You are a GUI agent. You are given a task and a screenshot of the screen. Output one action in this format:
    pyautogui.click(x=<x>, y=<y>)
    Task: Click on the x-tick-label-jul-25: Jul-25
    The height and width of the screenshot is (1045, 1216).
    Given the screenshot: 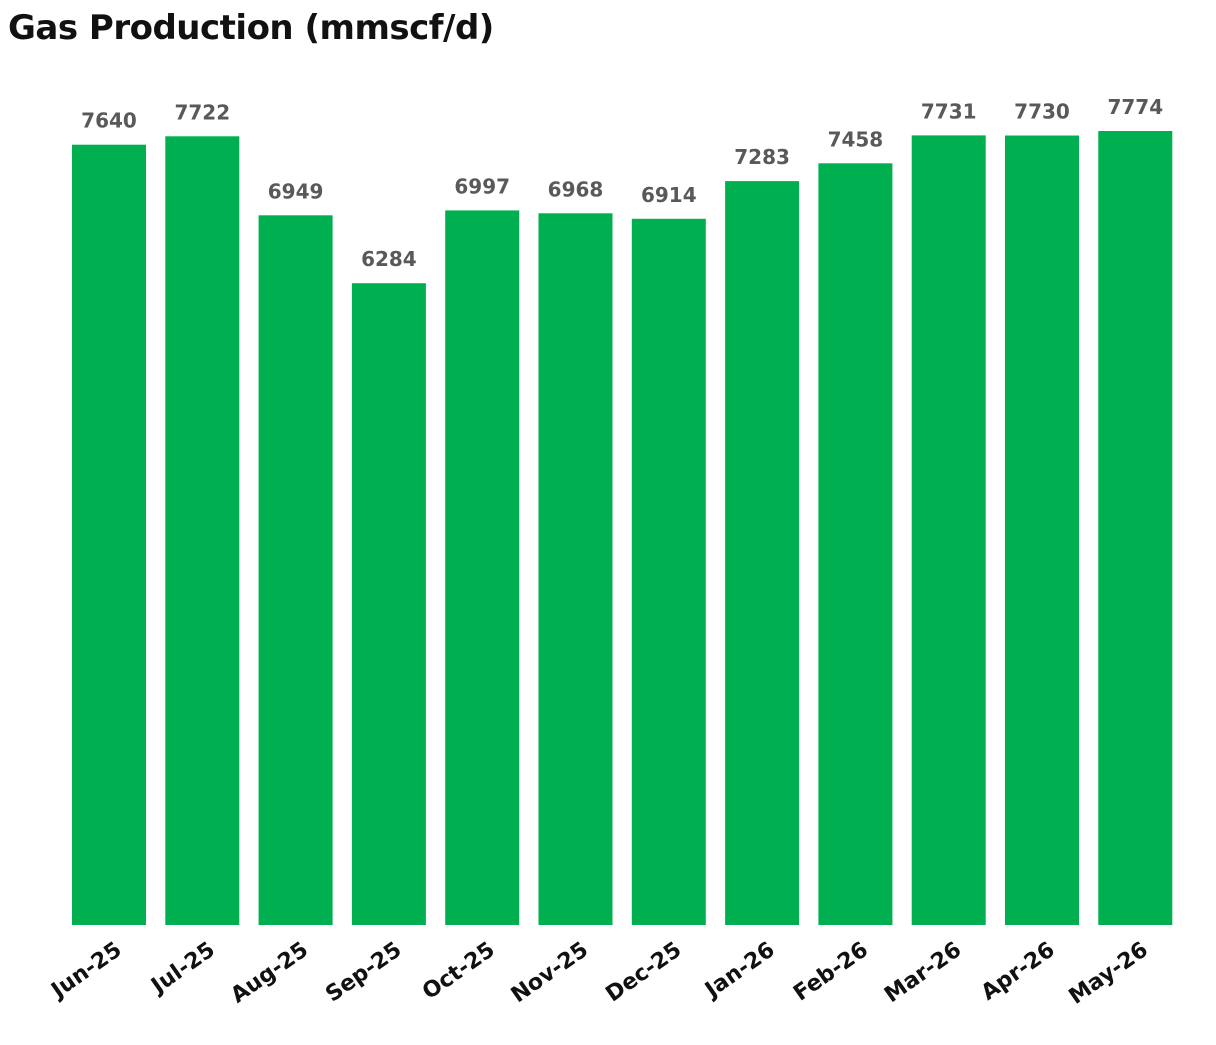 What is the action you would take?
    pyautogui.click(x=182, y=968)
    